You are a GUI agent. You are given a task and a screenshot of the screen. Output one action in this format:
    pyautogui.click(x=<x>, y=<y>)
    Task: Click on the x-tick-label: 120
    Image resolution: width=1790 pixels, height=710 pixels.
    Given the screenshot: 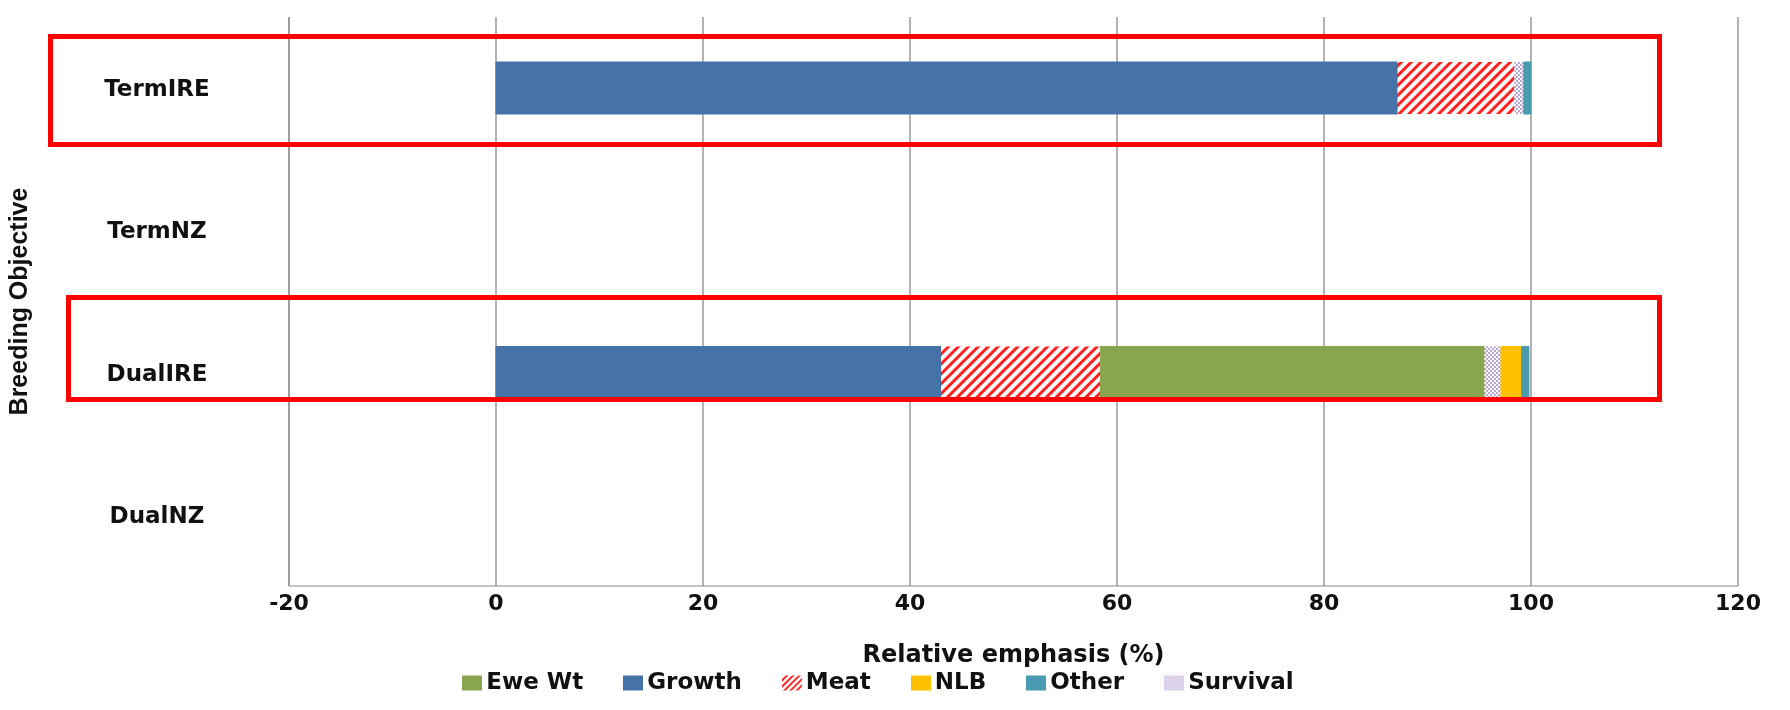 What is the action you would take?
    pyautogui.click(x=1738, y=602)
    